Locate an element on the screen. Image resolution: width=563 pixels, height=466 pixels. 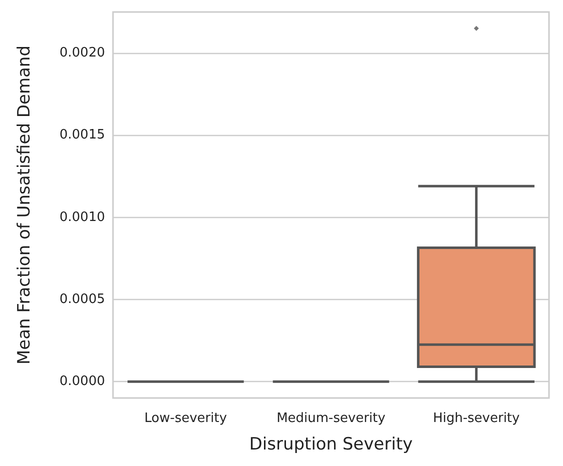
x-tick-label: Low-severity is located at coordinates (186, 418).